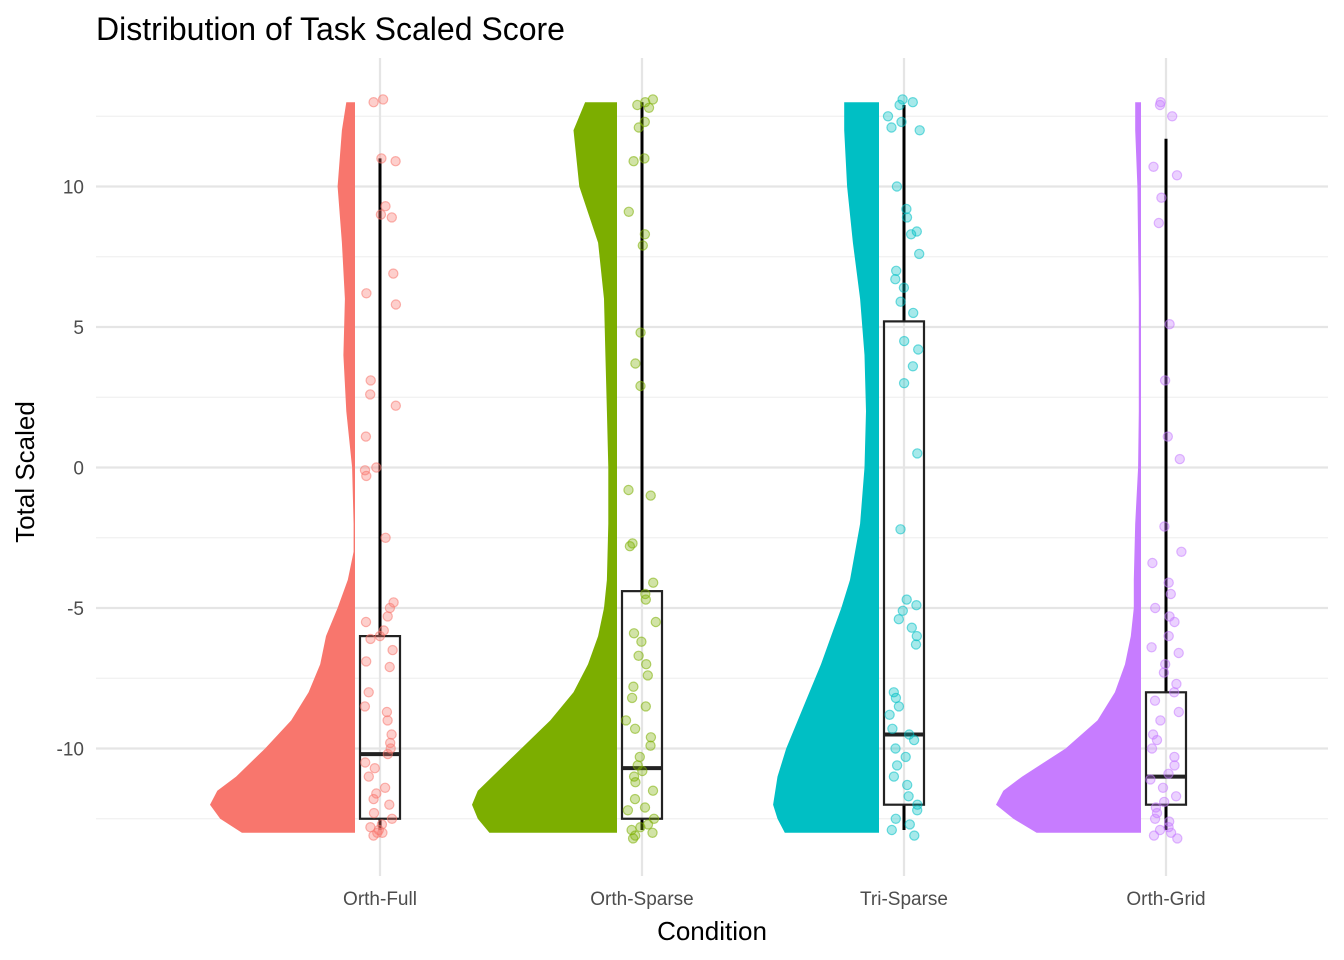  I want to click on y-tick-label: 5, so click(78, 328).